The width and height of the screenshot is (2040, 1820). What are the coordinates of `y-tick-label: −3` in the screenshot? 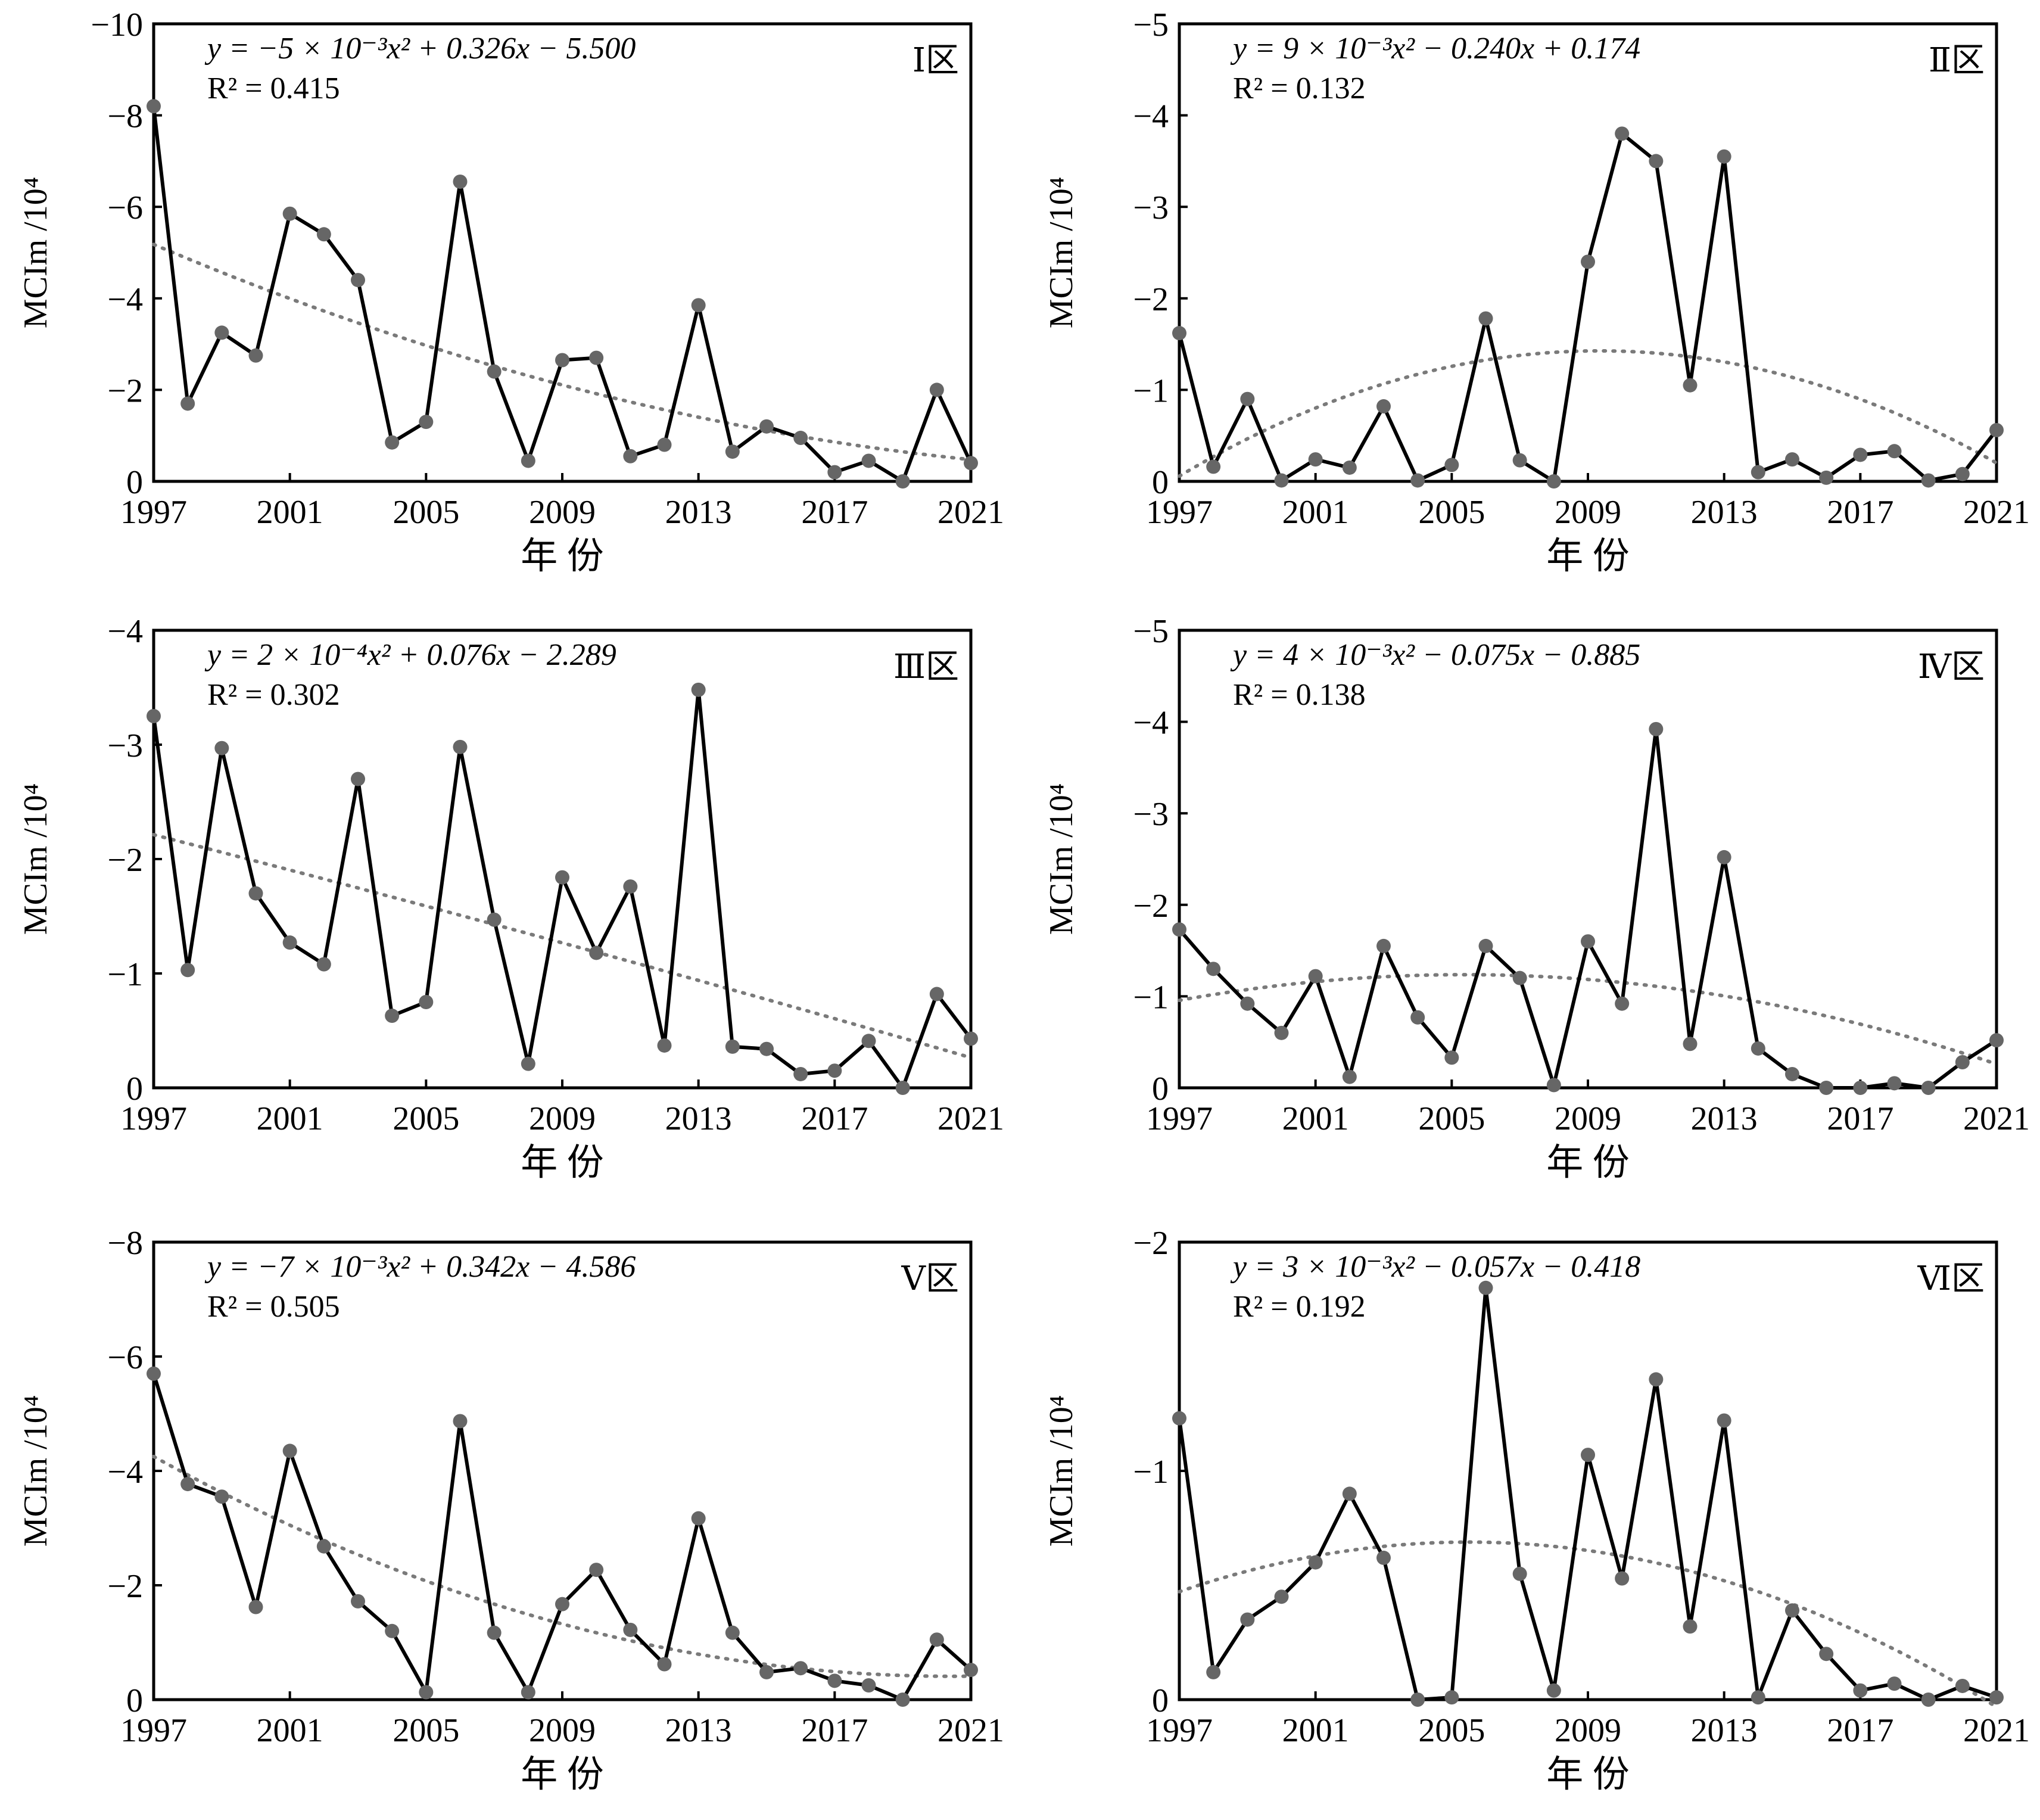 It's located at (1151, 814).